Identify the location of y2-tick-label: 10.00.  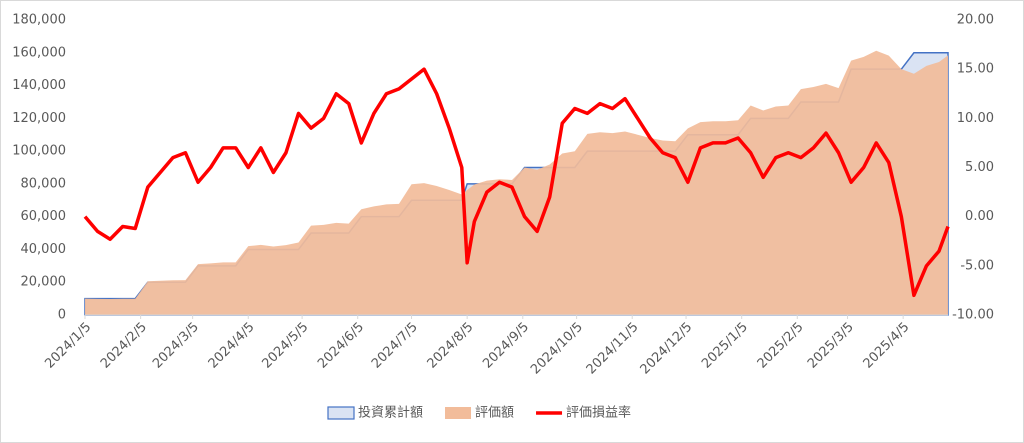
(975, 118).